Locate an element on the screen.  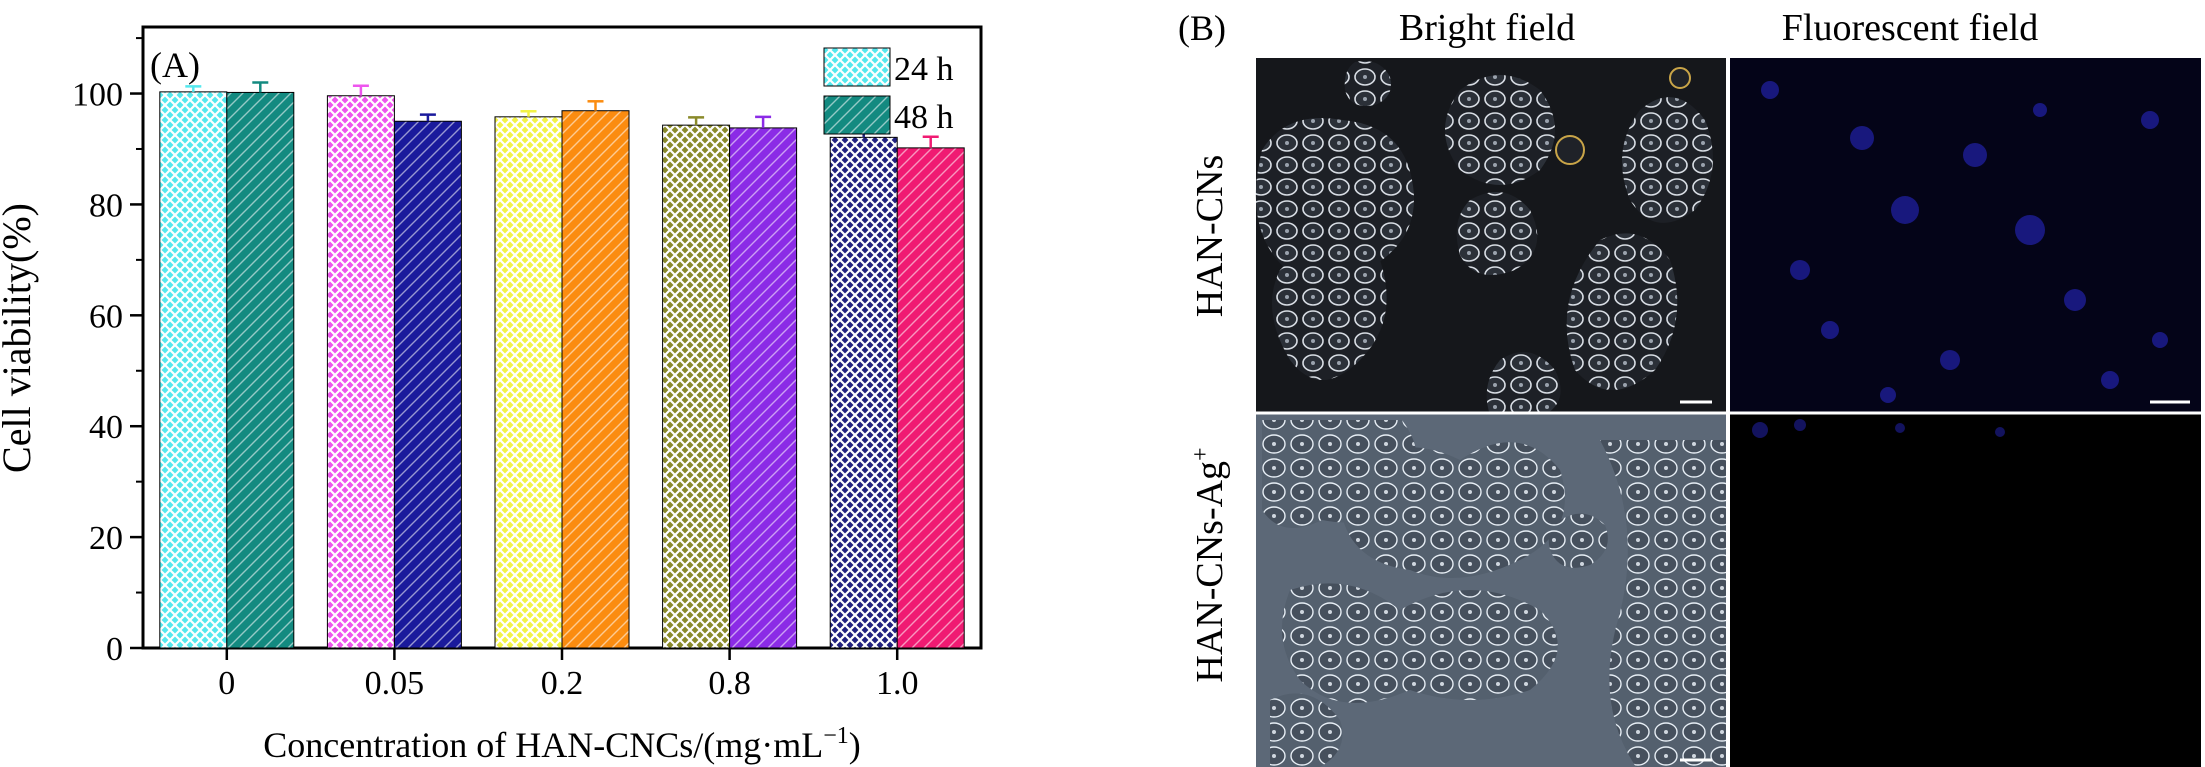
y-tick-label-100: 100 is located at coordinates (97, 95).